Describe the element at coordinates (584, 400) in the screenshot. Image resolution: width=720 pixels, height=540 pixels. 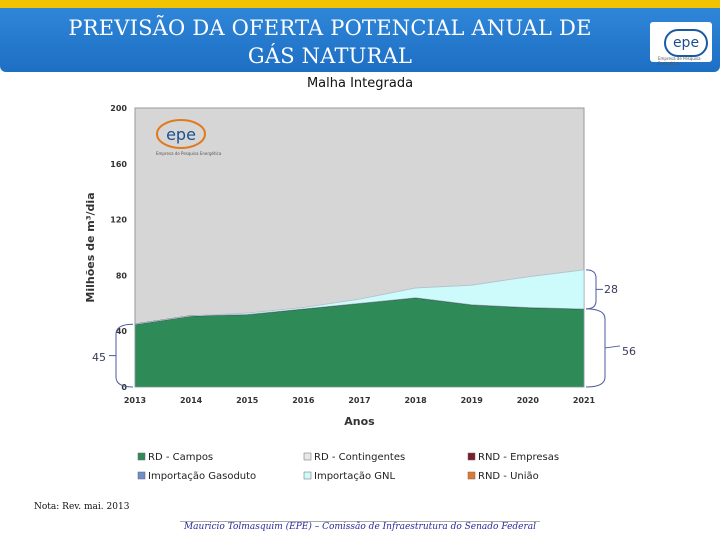
I see `x-tick-label: 2021` at that location.